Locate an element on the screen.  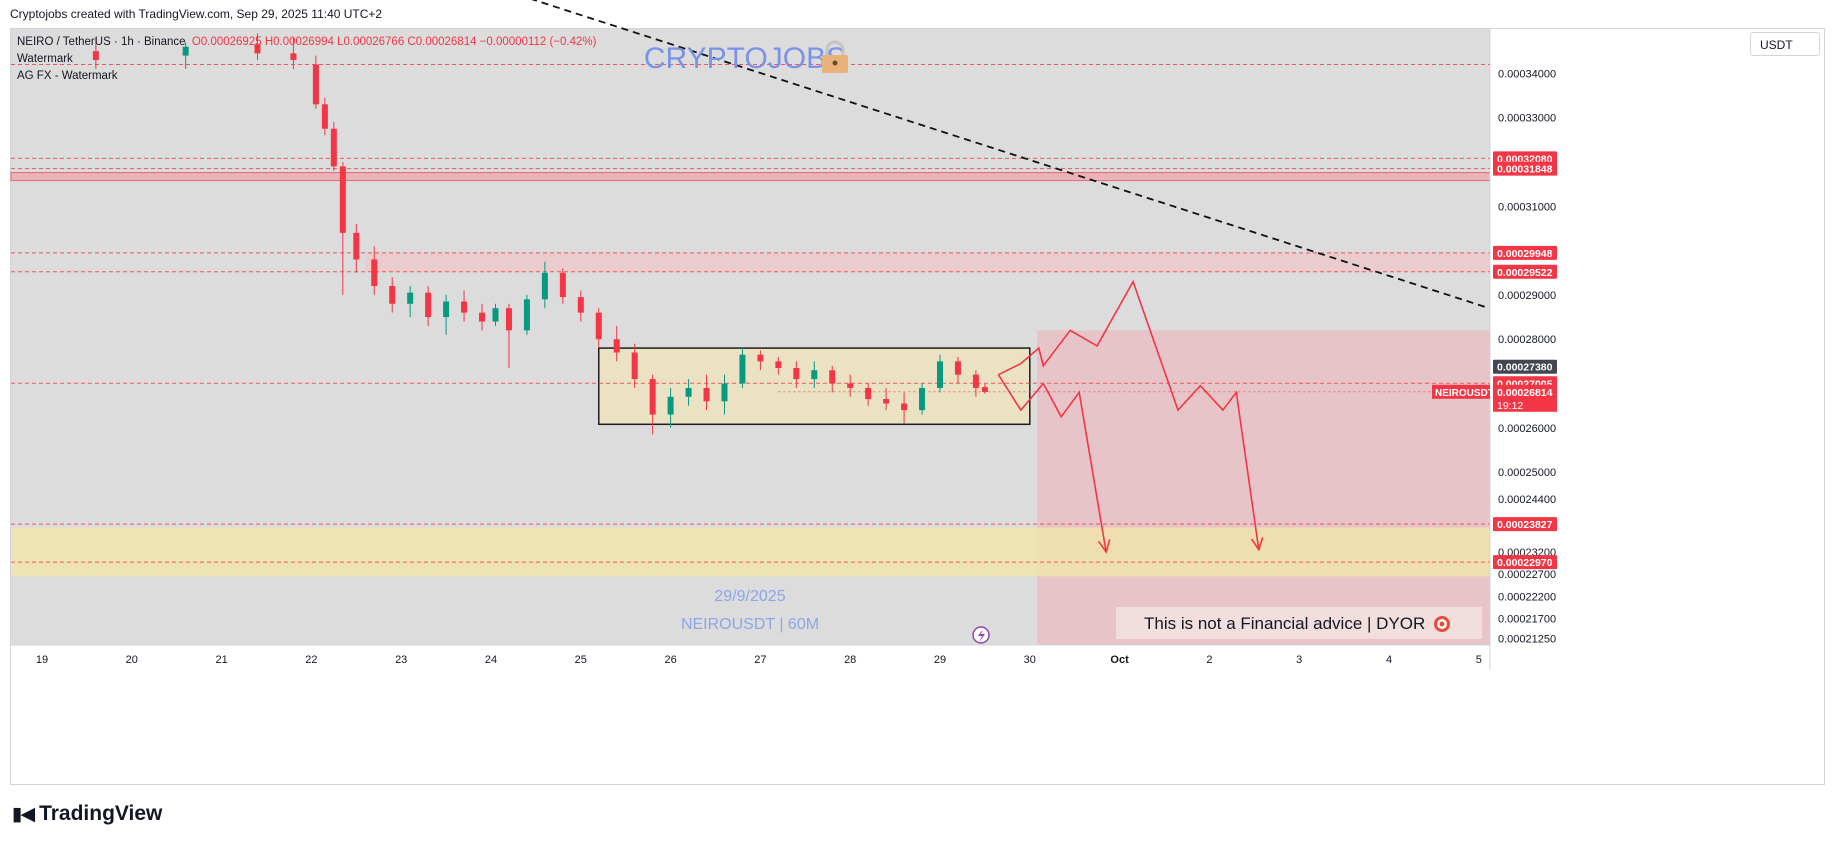
x-tick-22: 22 is located at coordinates (311, 660).